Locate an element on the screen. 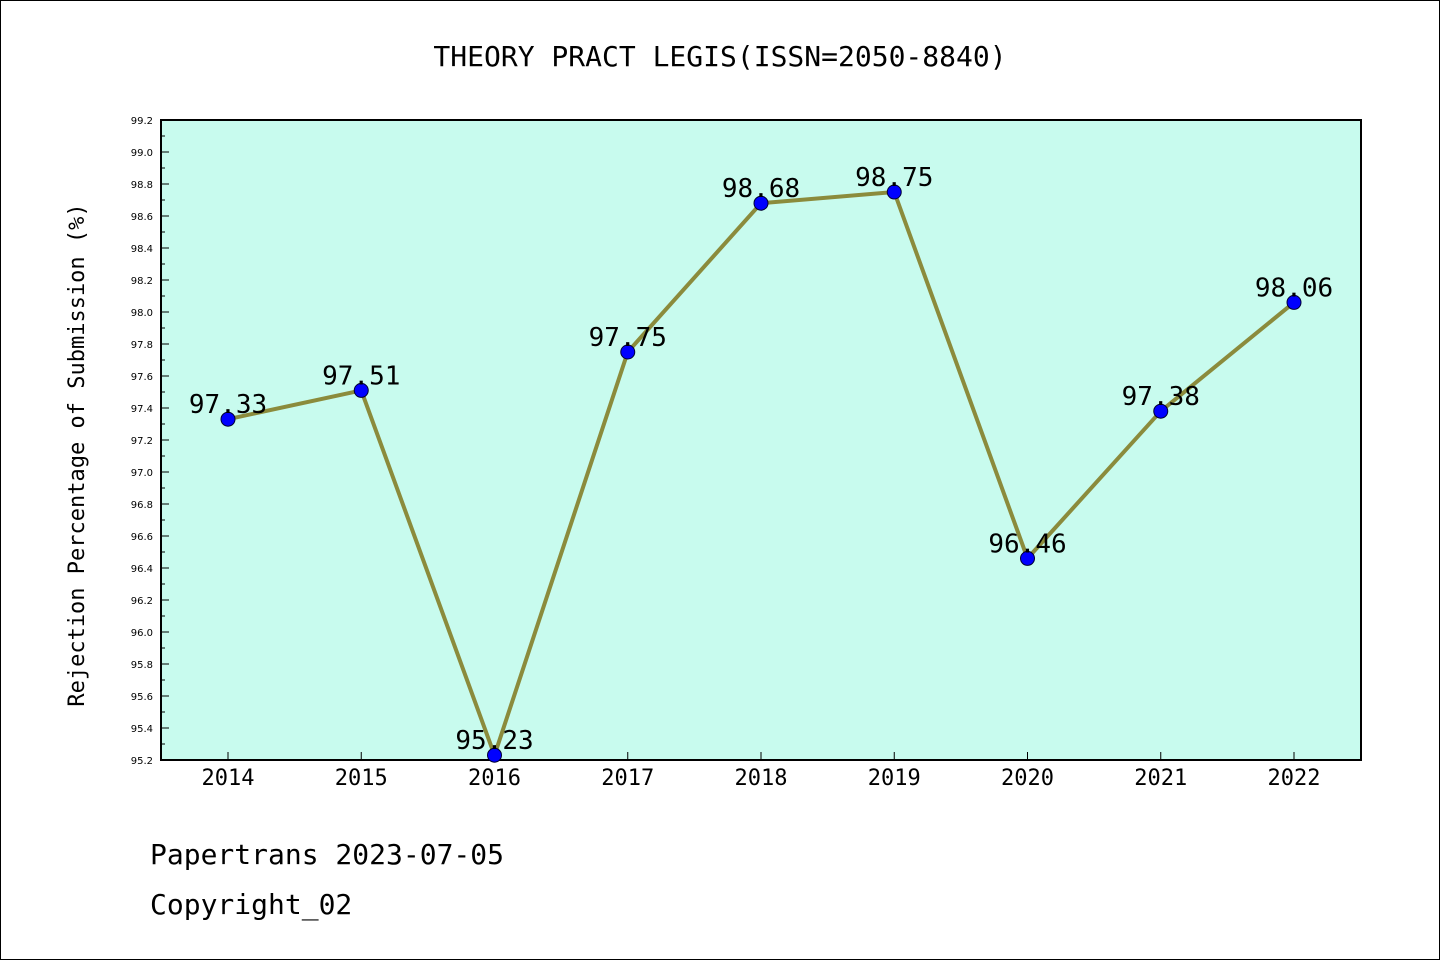  y-tick-label: 95.2 is located at coordinates (142, 761).